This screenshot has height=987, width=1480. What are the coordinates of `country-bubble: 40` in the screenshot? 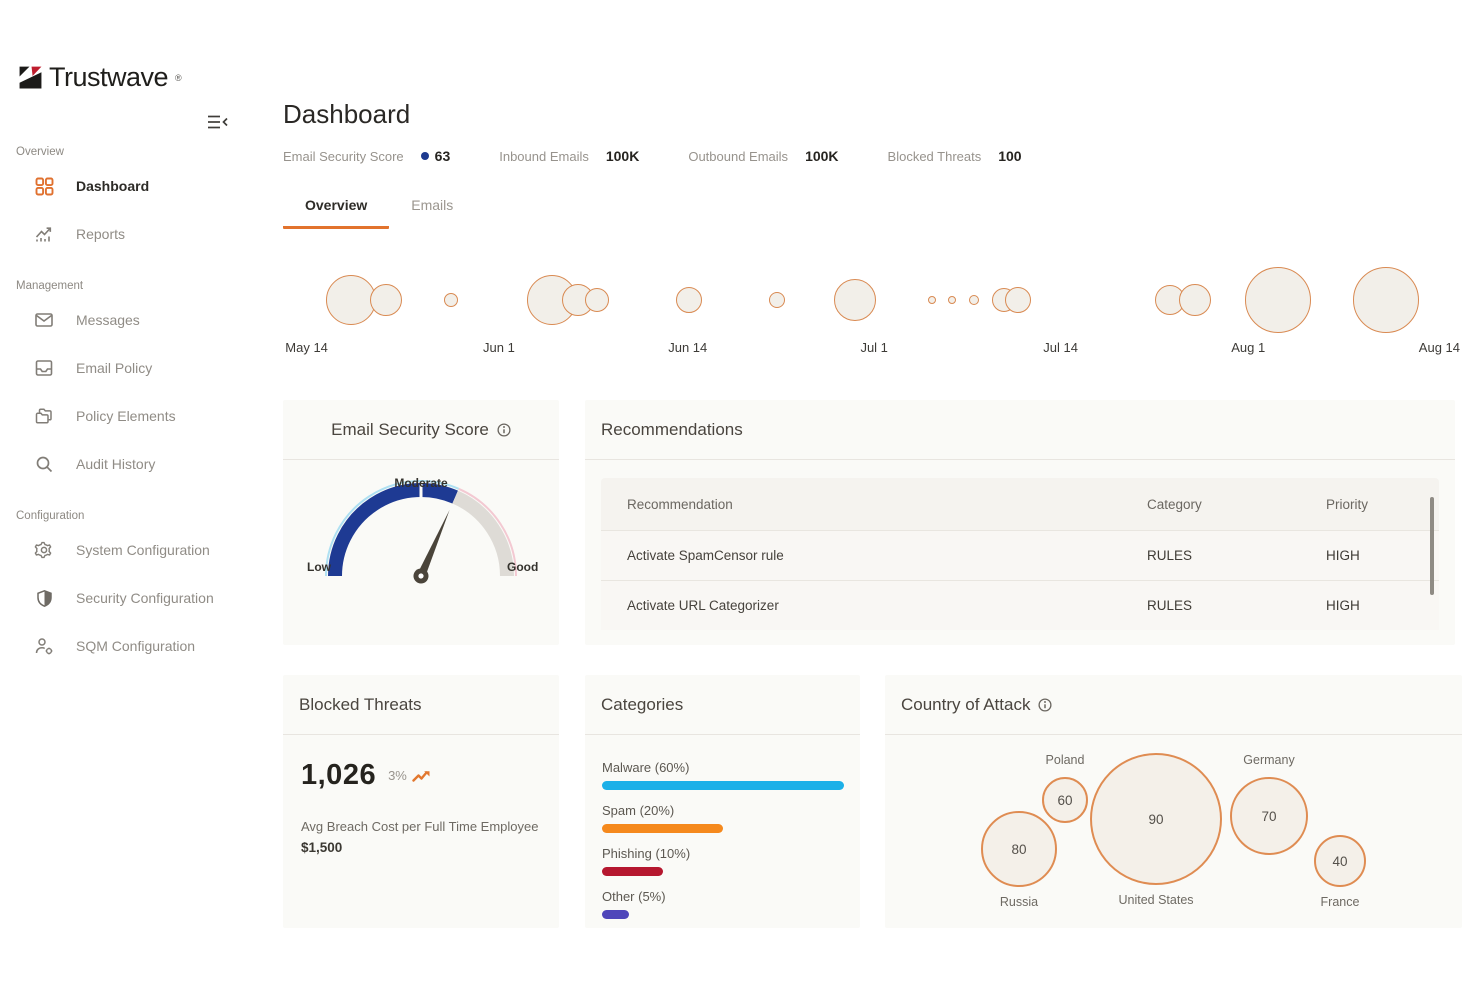 It's located at (1340, 861).